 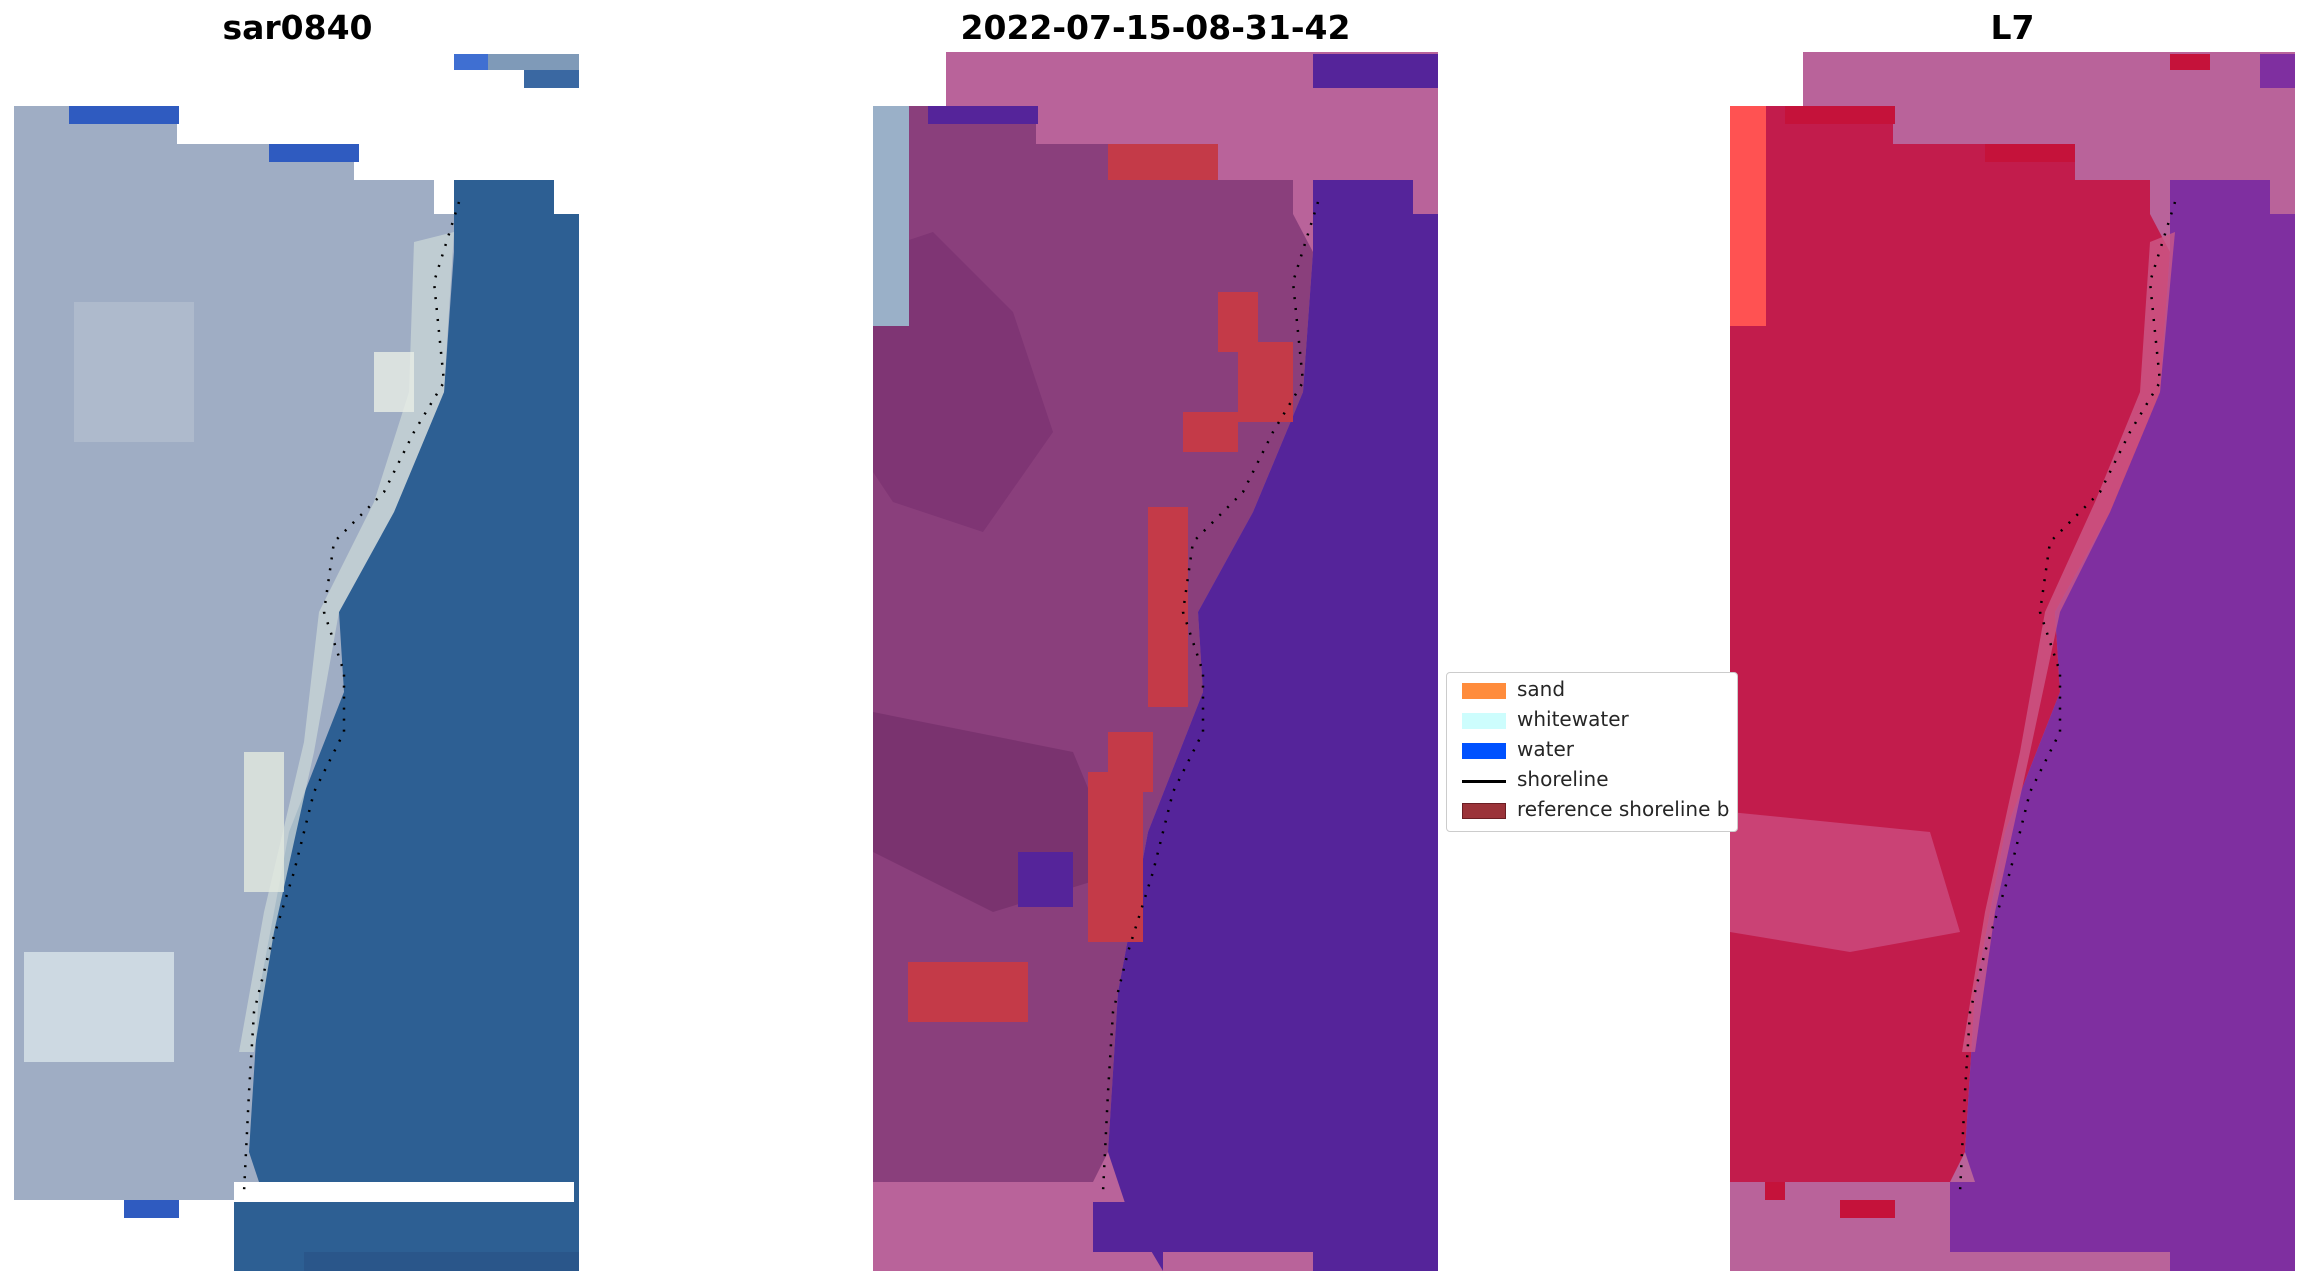 I want to click on legend-label-whitewater: whitewater, so click(x=1573, y=719).